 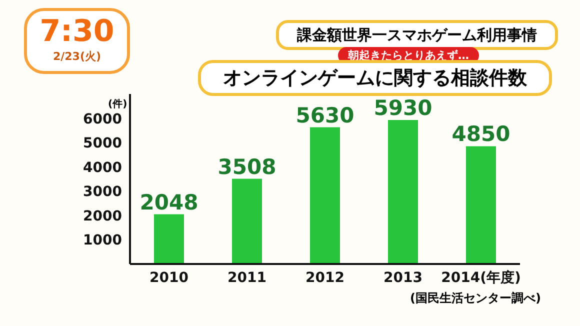 What do you see at coordinates (325, 278) in the screenshot?
I see `x-tick-label: 2012` at bounding box center [325, 278].